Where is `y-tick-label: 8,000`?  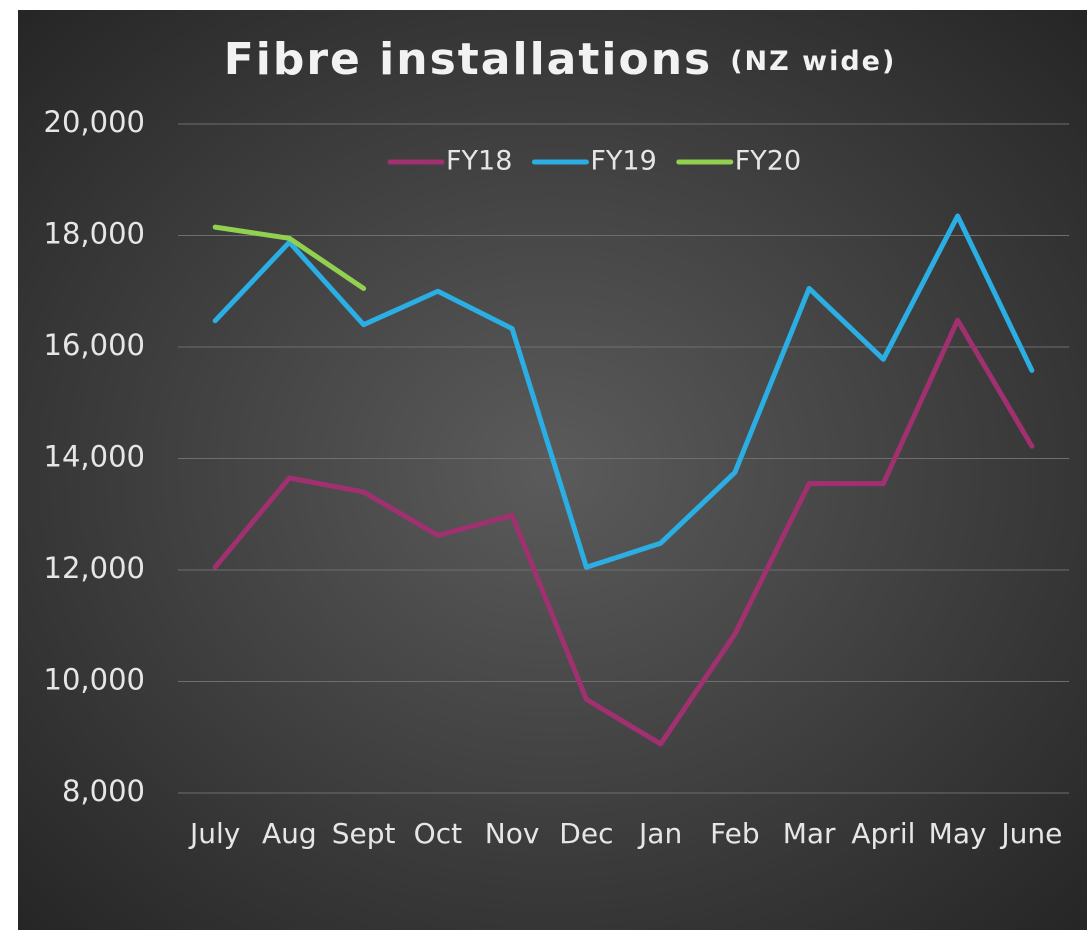
y-tick-label: 8,000 is located at coordinates (103, 791).